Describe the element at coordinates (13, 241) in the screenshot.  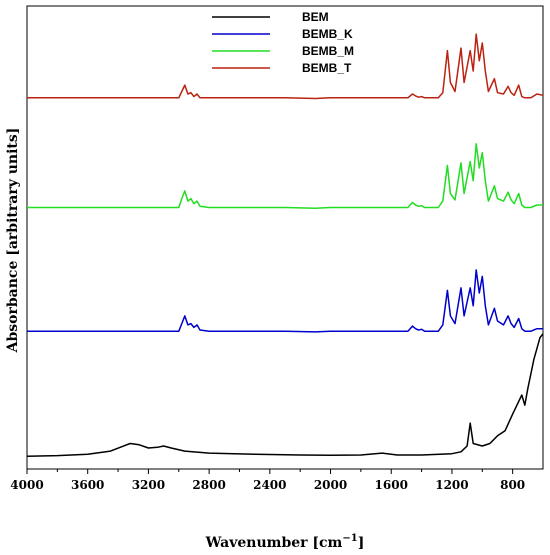
I see `y-axis-title: Absorbance [arbitrary units]` at that location.